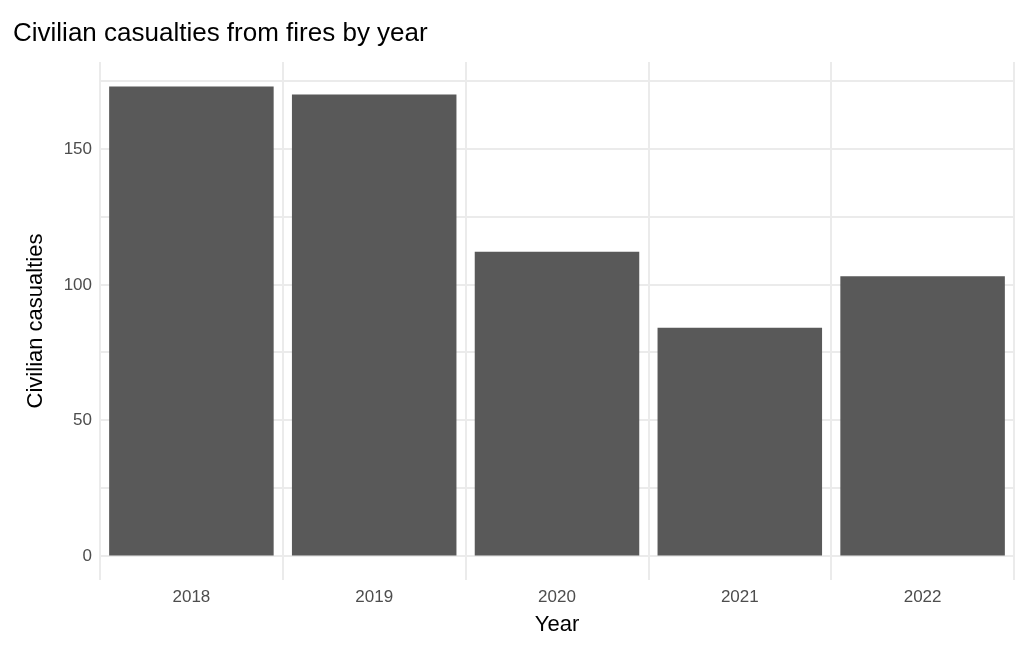 This screenshot has height=659, width=1032. What do you see at coordinates (221, 32) in the screenshot?
I see `chart-title: Civilian casualties from fires by year` at bounding box center [221, 32].